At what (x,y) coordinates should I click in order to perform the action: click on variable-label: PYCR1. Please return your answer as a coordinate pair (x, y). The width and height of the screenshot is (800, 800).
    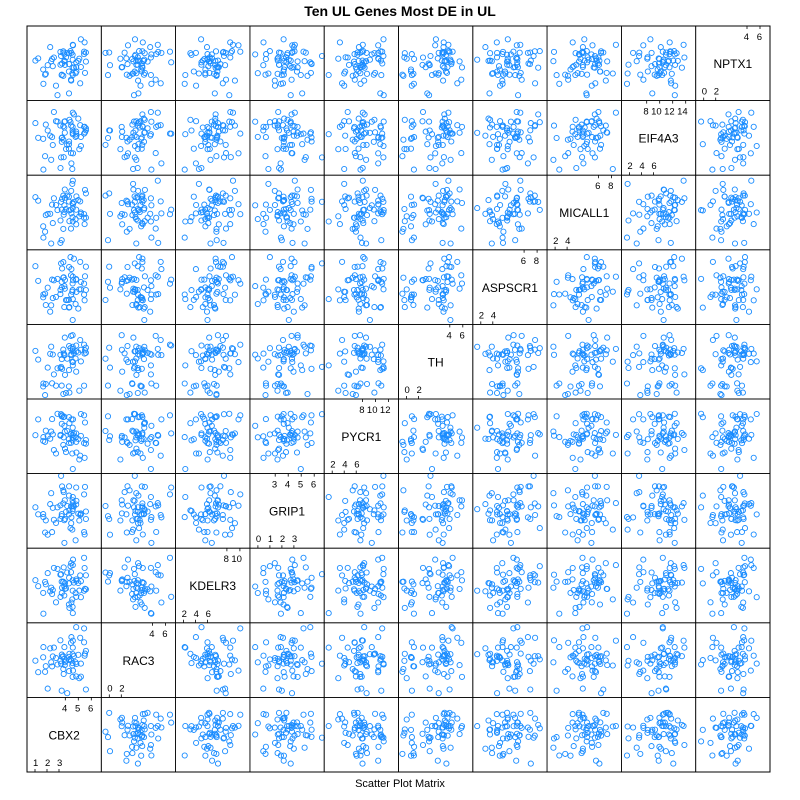
    Looking at the image, I should click on (361, 437).